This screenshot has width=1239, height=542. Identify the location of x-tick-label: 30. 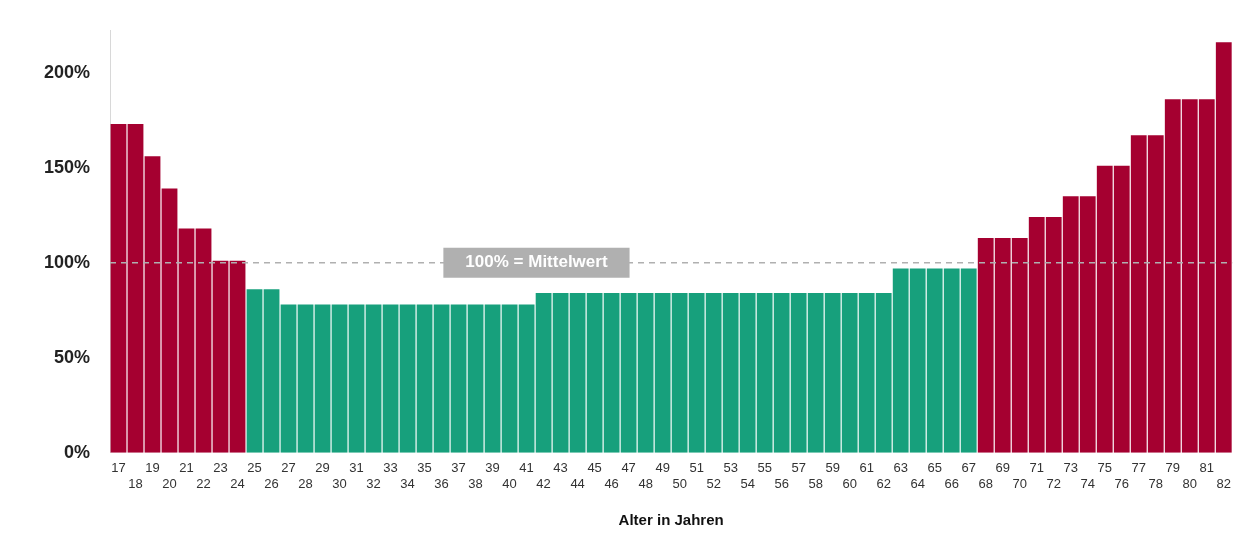
(339, 483).